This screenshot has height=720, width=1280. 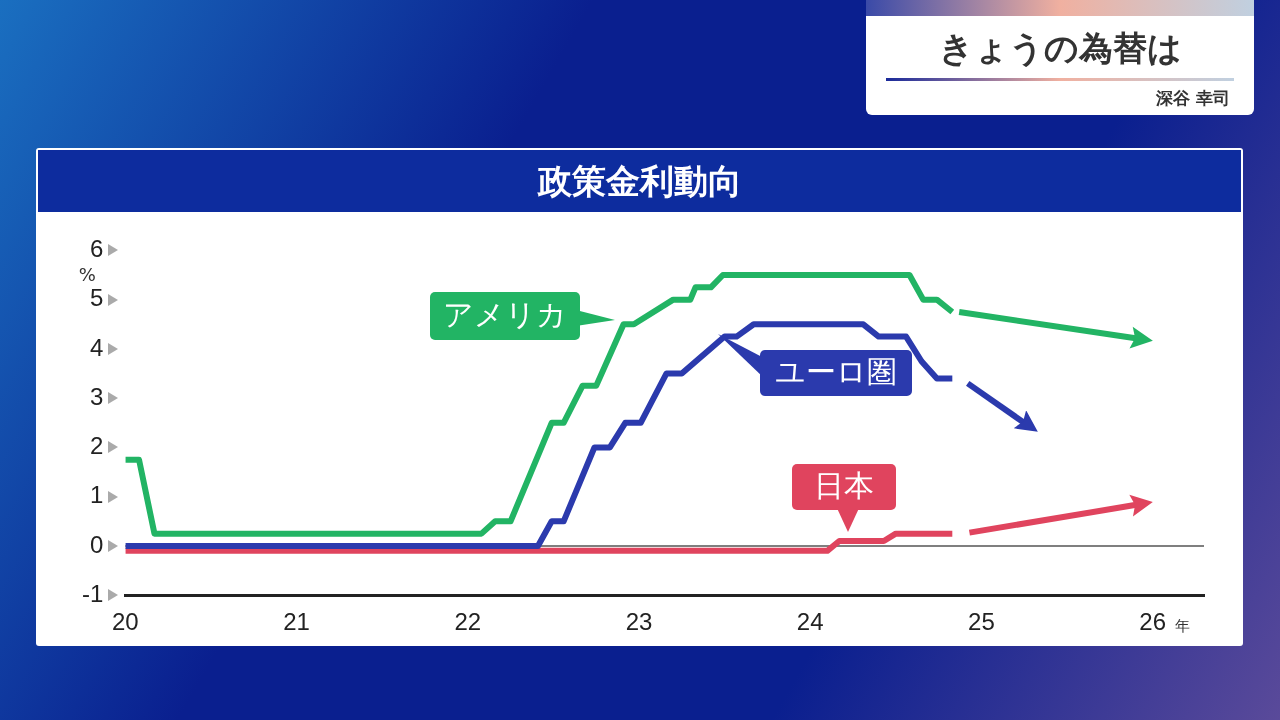 I want to click on x-axis-title: 年, so click(x=1183, y=626).